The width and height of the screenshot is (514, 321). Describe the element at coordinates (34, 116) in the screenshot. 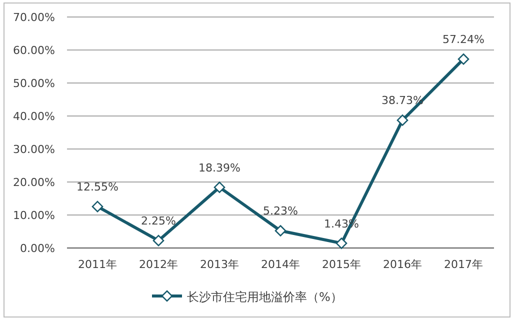

I see `y-tick-label: 40.00%` at that location.